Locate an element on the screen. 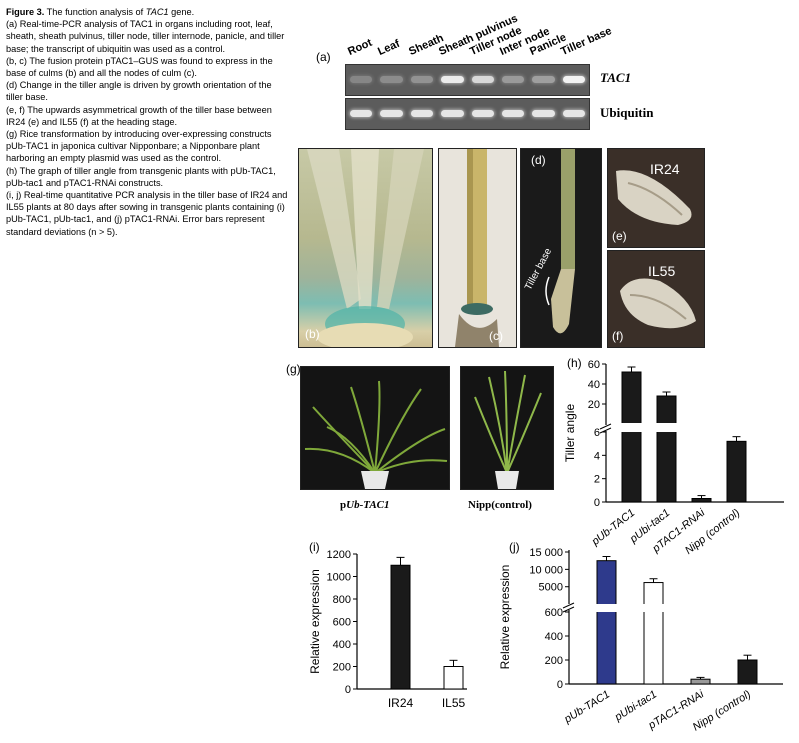 This screenshot has width=799, height=743. spread-plant-illustration is located at coordinates (376, 434).